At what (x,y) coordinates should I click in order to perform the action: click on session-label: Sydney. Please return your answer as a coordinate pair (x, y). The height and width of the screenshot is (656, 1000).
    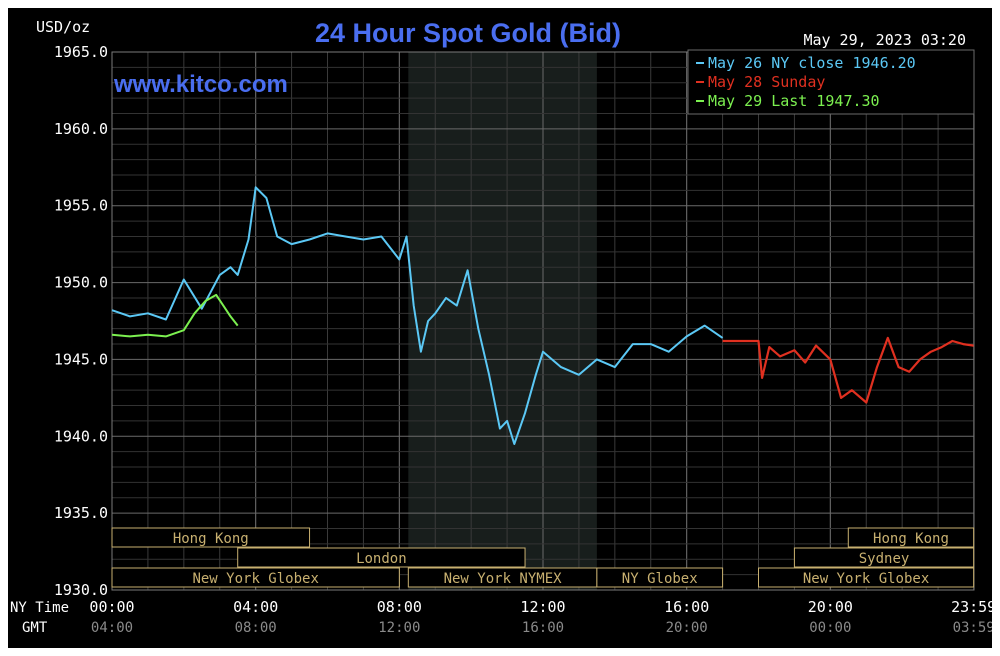
    Looking at the image, I should click on (884, 559).